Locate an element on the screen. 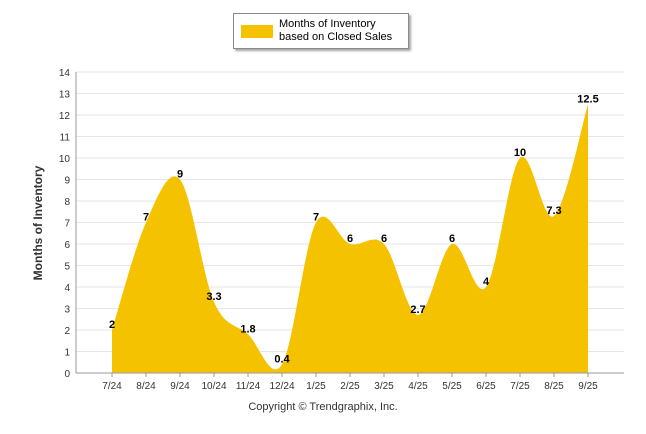 The height and width of the screenshot is (434, 646). data-label: 7.3 is located at coordinates (553, 211).